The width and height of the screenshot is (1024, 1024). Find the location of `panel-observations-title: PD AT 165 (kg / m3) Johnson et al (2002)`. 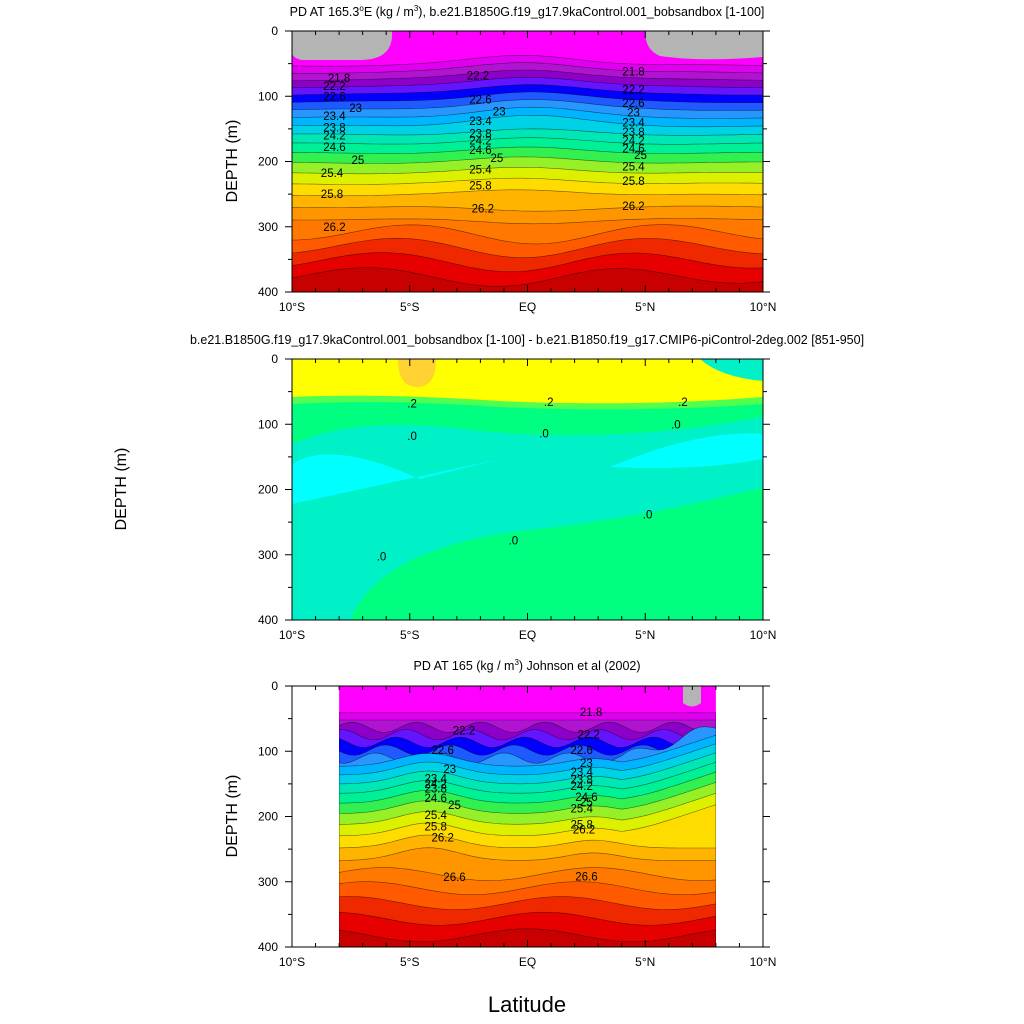

panel-observations-title: PD AT 165 (kg / m3) Johnson et al (2002) is located at coordinates (526, 665).